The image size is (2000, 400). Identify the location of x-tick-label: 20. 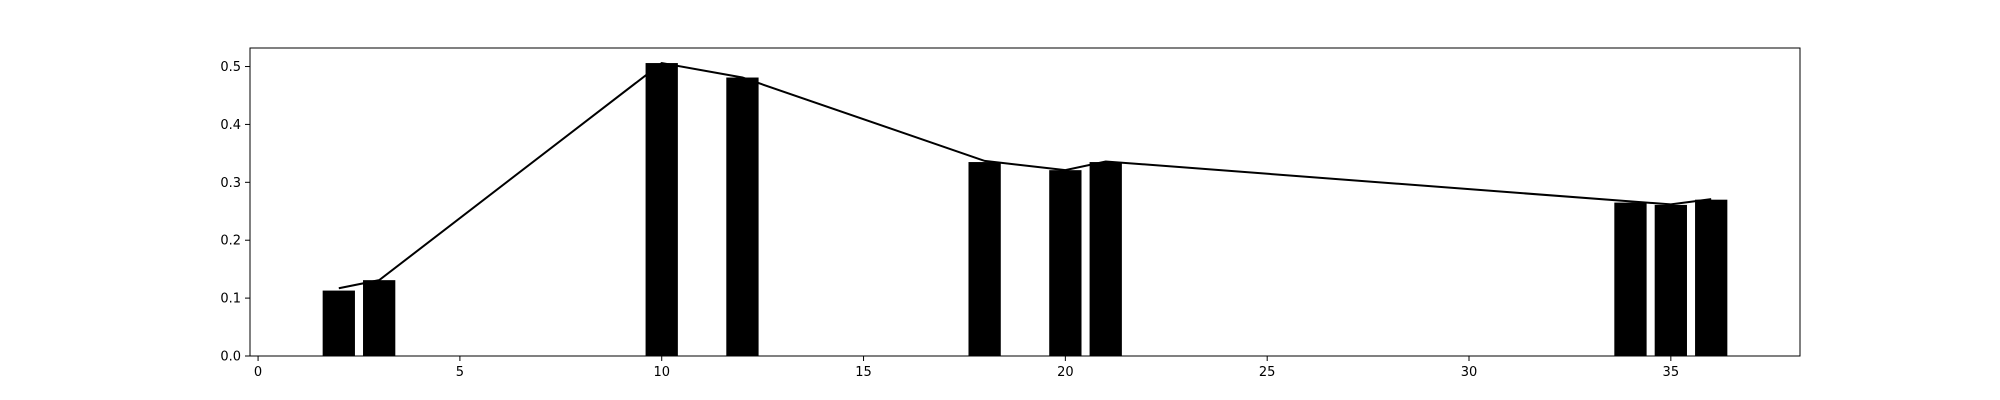
(1065, 372).